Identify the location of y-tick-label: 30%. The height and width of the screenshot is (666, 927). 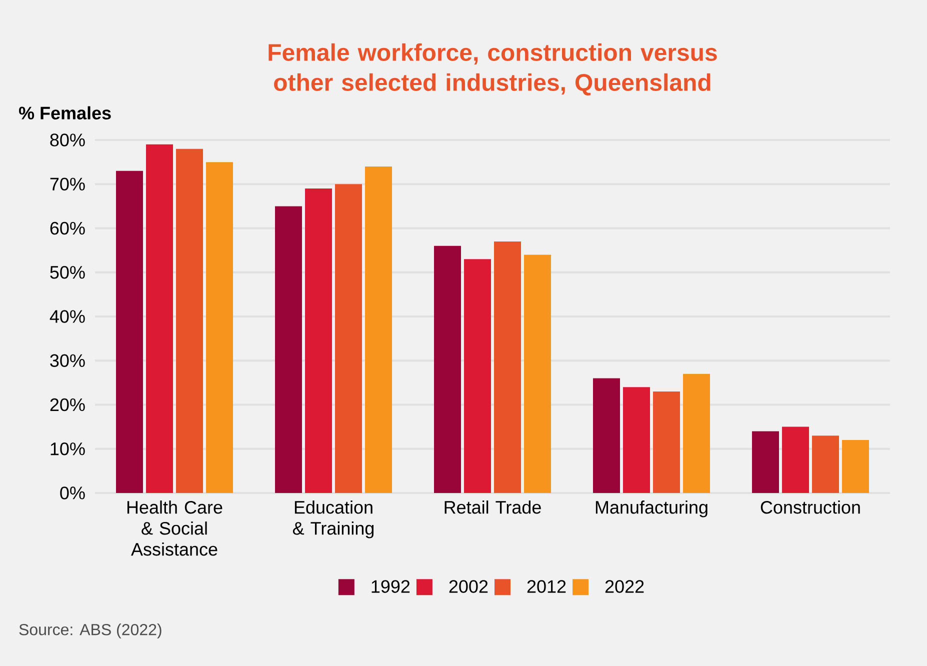
(67, 360).